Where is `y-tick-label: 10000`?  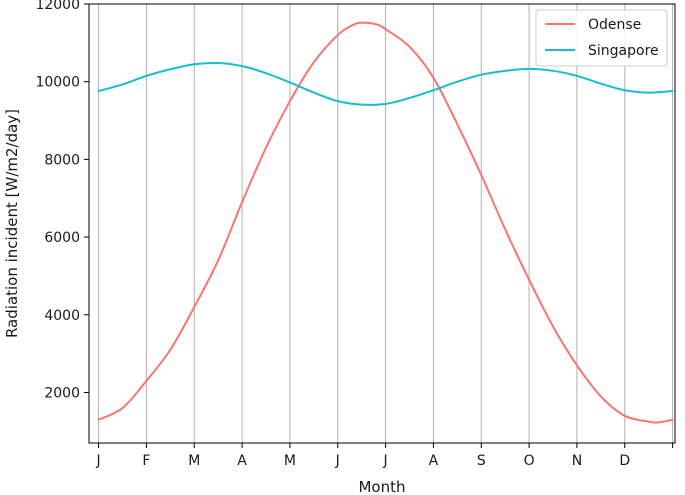 y-tick-label: 10000 is located at coordinates (57, 83).